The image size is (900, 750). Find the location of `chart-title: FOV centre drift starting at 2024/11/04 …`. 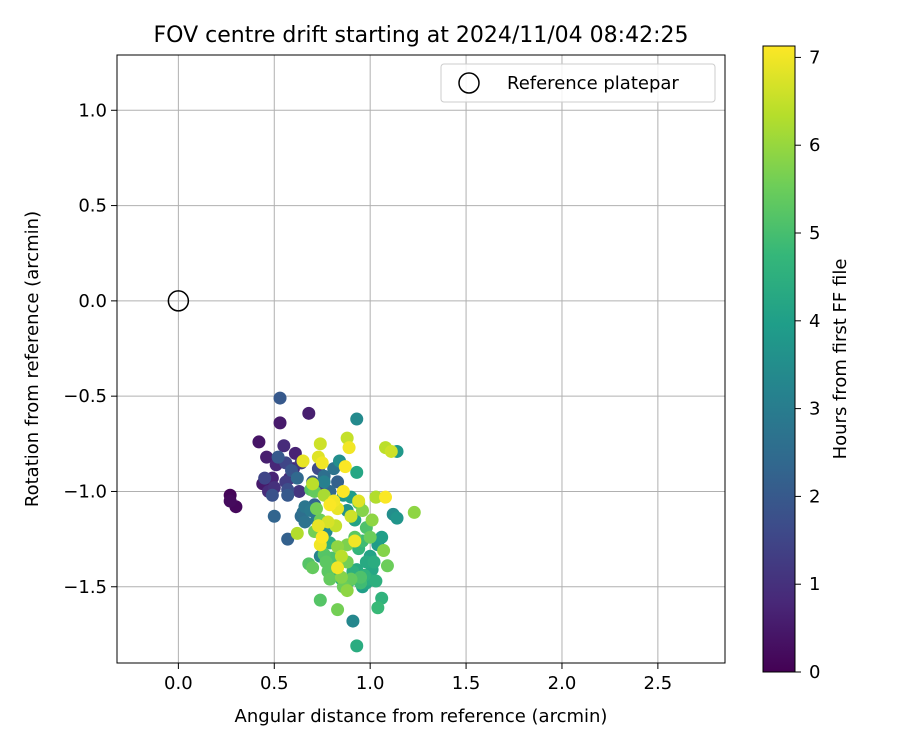

chart-title: FOV centre drift starting at 2024/11/04 … is located at coordinates (421, 35).